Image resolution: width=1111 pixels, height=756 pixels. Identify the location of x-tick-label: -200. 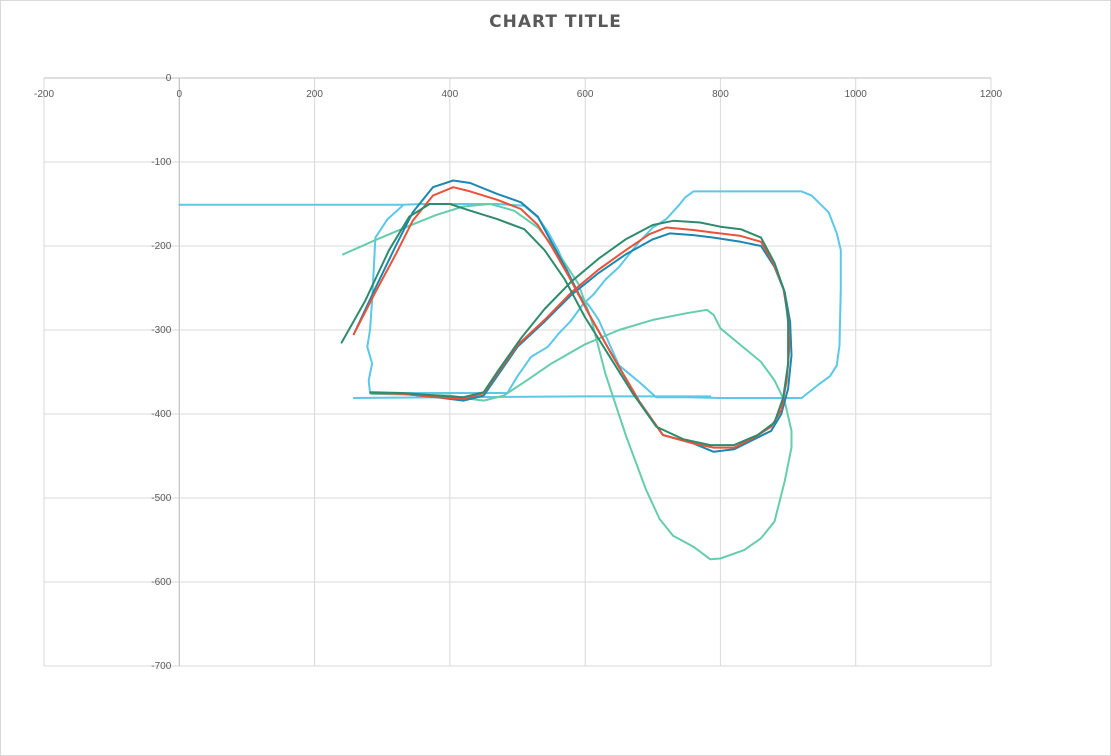
(44, 94).